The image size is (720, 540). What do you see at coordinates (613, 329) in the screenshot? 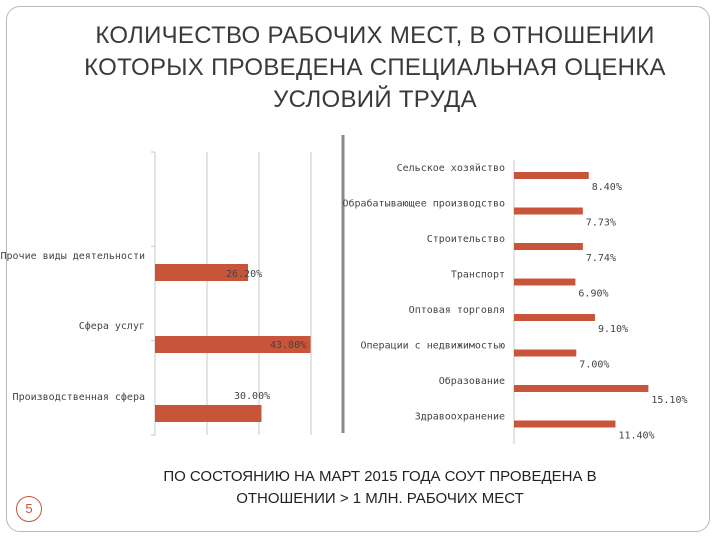
I see `right-value-label: 9.10%` at bounding box center [613, 329].